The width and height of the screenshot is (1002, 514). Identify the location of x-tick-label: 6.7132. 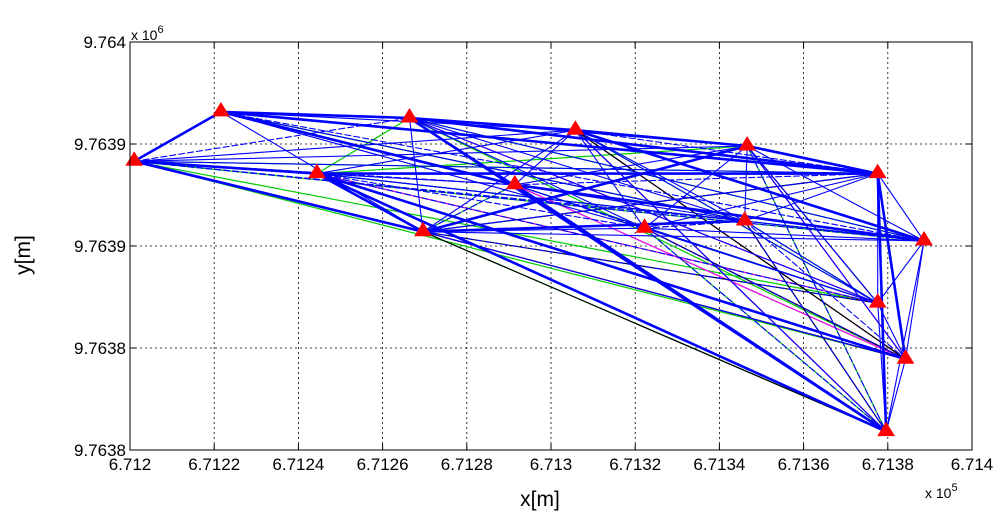
(635, 464).